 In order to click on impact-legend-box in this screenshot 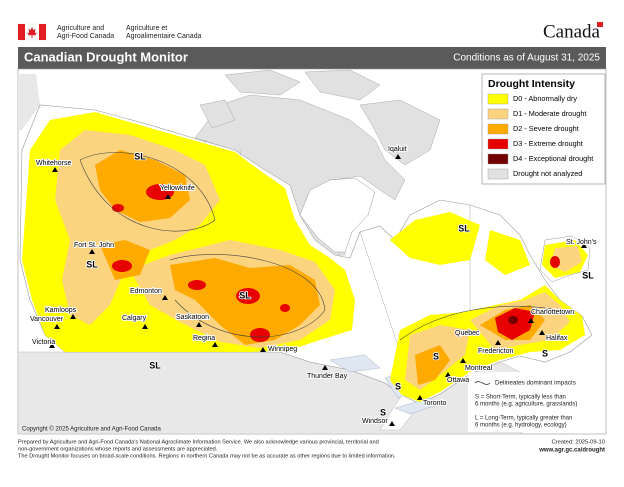, I will do `click(536, 402)`.